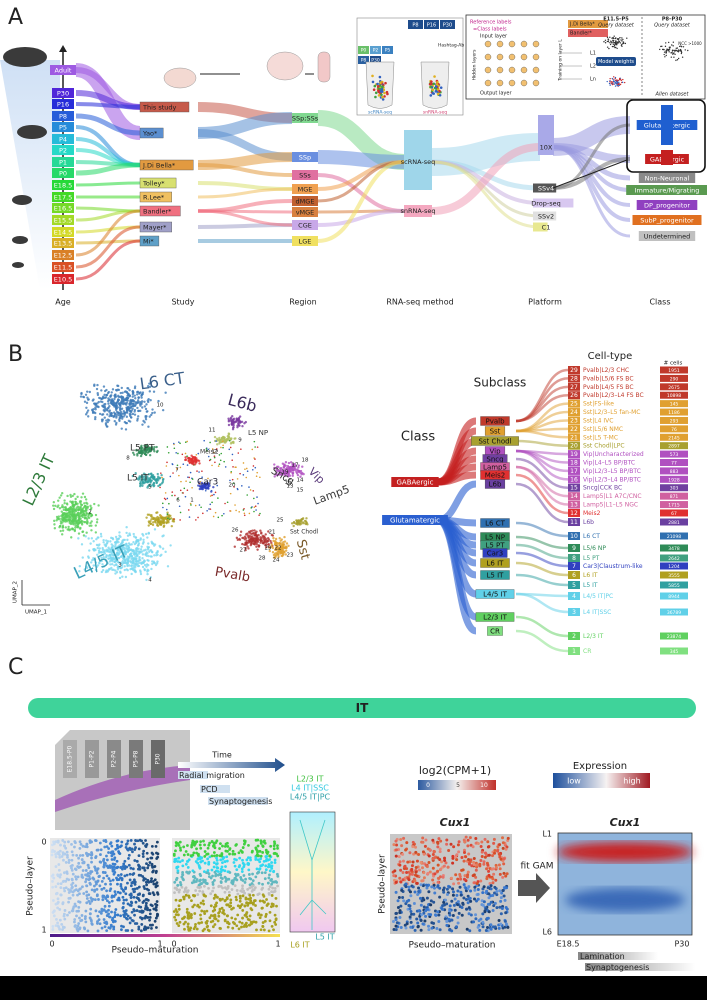 Image resolution: width=707 pixels, height=1000 pixels. I want to click on cluster-number: 21, so click(272, 533).